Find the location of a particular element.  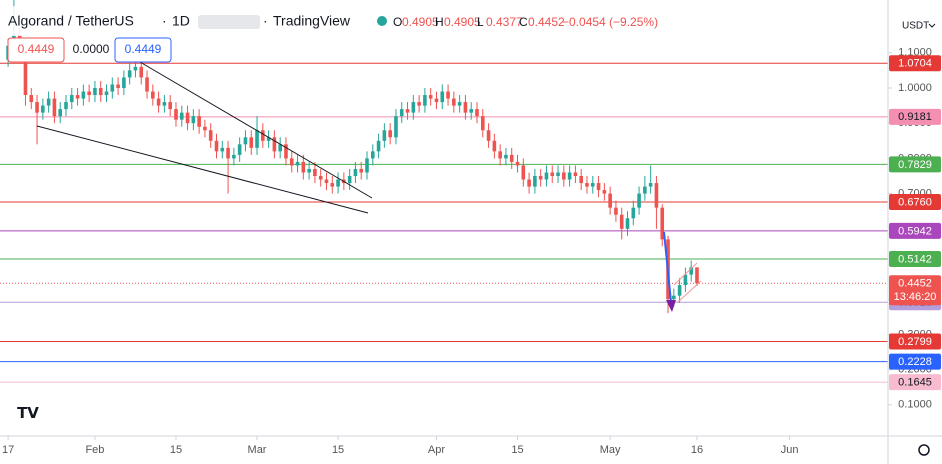

channel-lower is located at coordinates (689, 291).